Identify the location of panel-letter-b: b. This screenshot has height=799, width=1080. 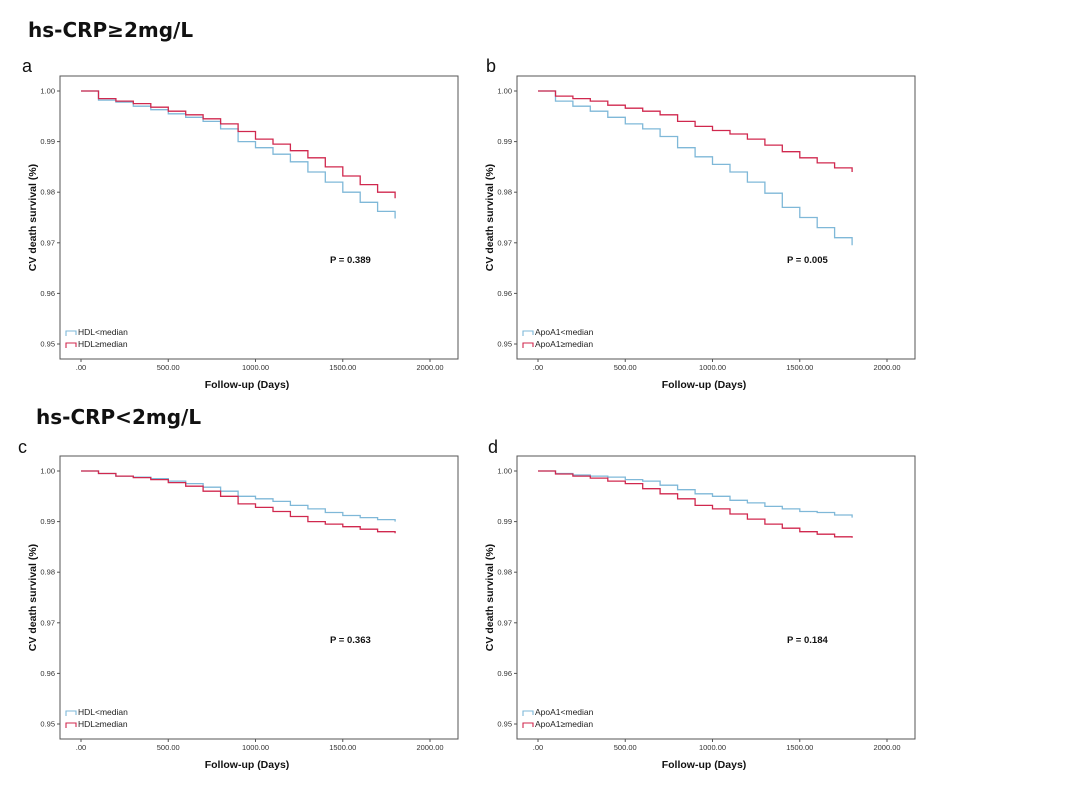
(491, 66).